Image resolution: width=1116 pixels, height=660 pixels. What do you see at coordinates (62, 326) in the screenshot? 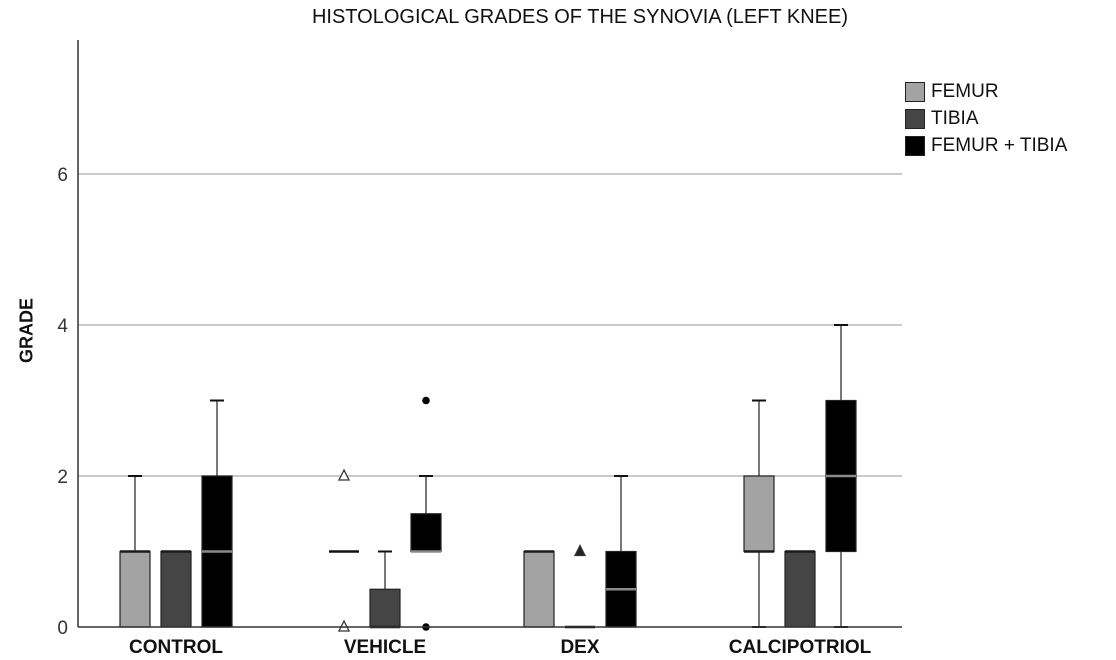
I see `y-tick-label: 4` at bounding box center [62, 326].